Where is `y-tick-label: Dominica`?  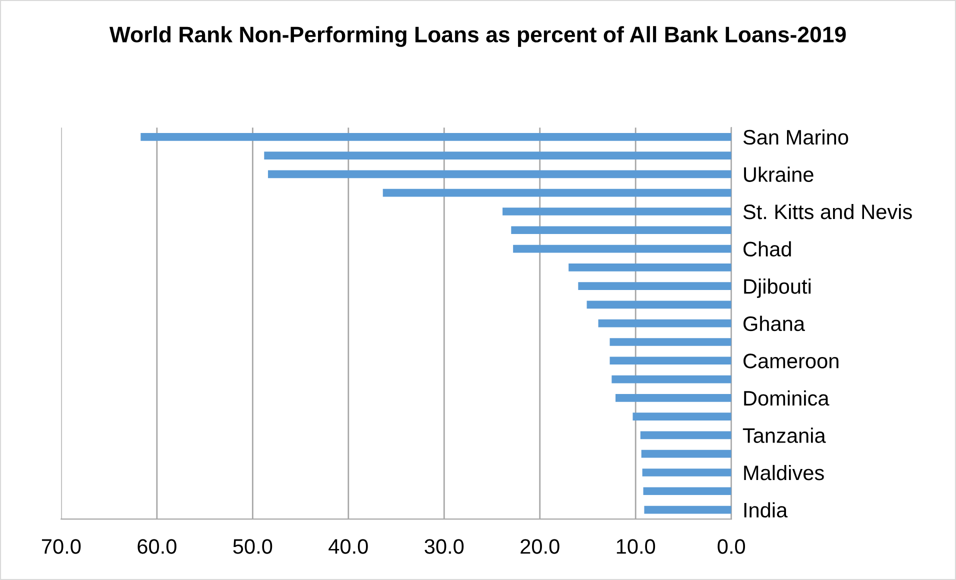
y-tick-label: Dominica is located at coordinates (787, 398).